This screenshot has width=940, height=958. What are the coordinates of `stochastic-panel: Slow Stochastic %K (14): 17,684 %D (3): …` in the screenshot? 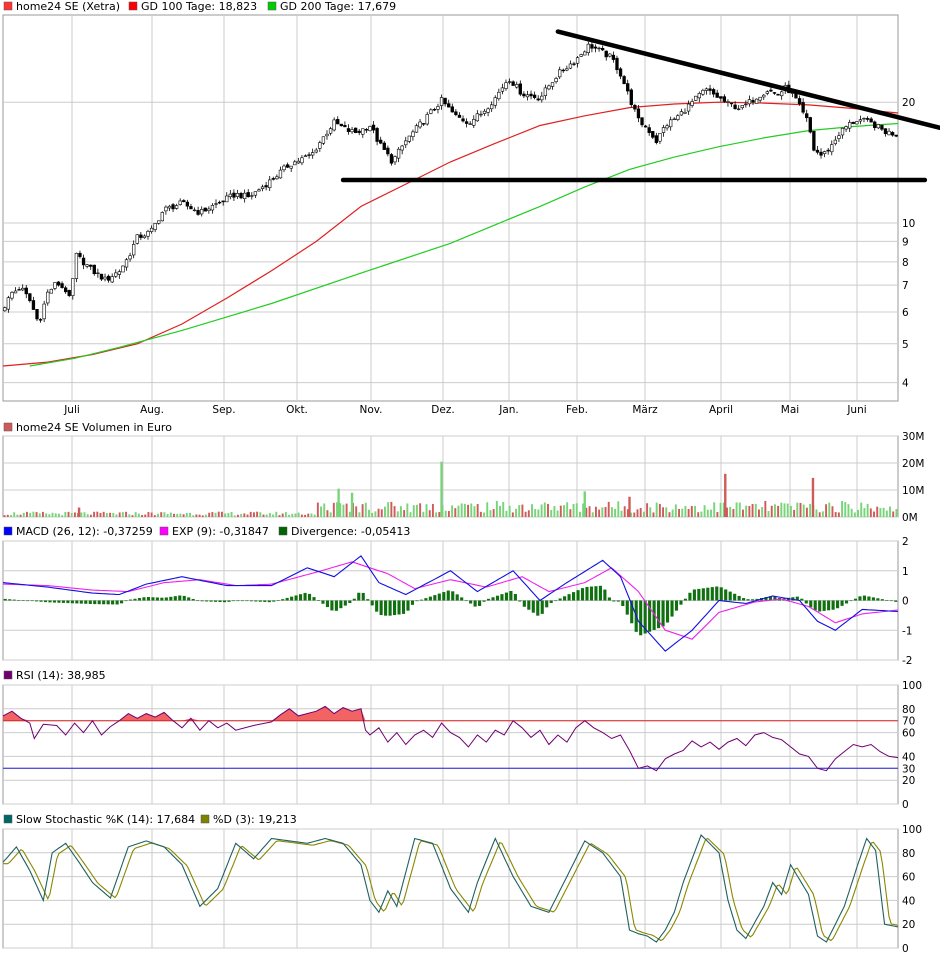 It's located at (462, 884).